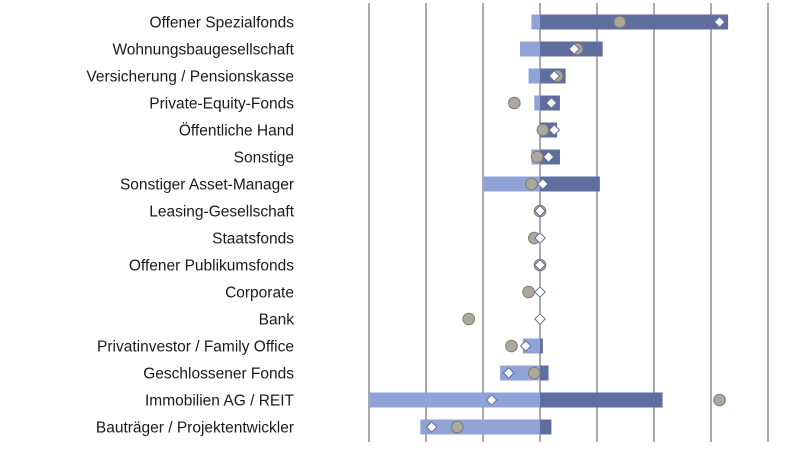 This screenshot has width=800, height=450. What do you see at coordinates (218, 374) in the screenshot?
I see `category-label: Geschlossener Fonds` at bounding box center [218, 374].